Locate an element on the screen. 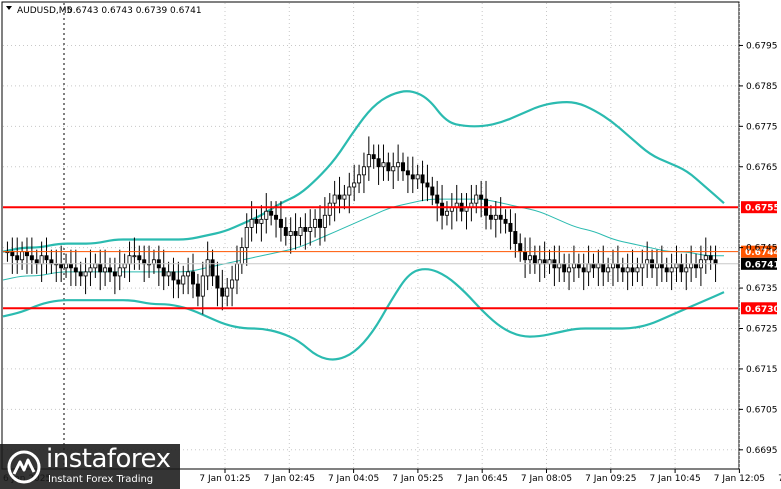 Image resolution: width=781 pixels, height=489 pixels. time-tick-label: 7 Jan 08:05 is located at coordinates (546, 479).